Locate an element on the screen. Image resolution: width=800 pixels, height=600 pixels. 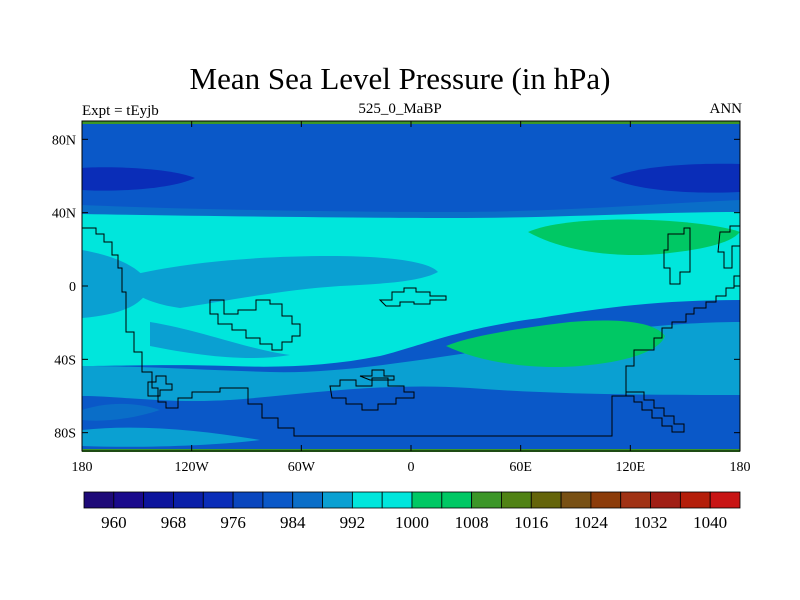
experiment-label: Expt = tEyjb is located at coordinates (120, 111).